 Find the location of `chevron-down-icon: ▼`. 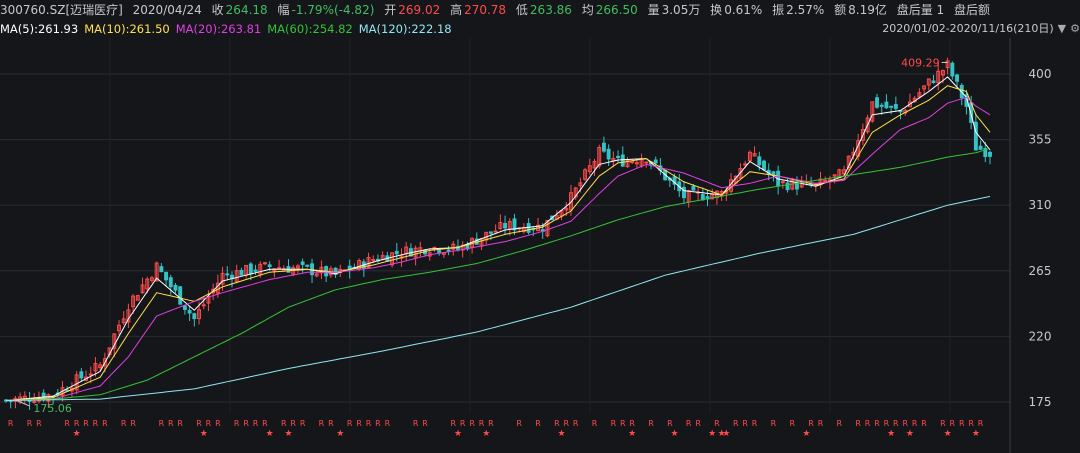

chevron-down-icon: ▼ is located at coordinates (1062, 28).